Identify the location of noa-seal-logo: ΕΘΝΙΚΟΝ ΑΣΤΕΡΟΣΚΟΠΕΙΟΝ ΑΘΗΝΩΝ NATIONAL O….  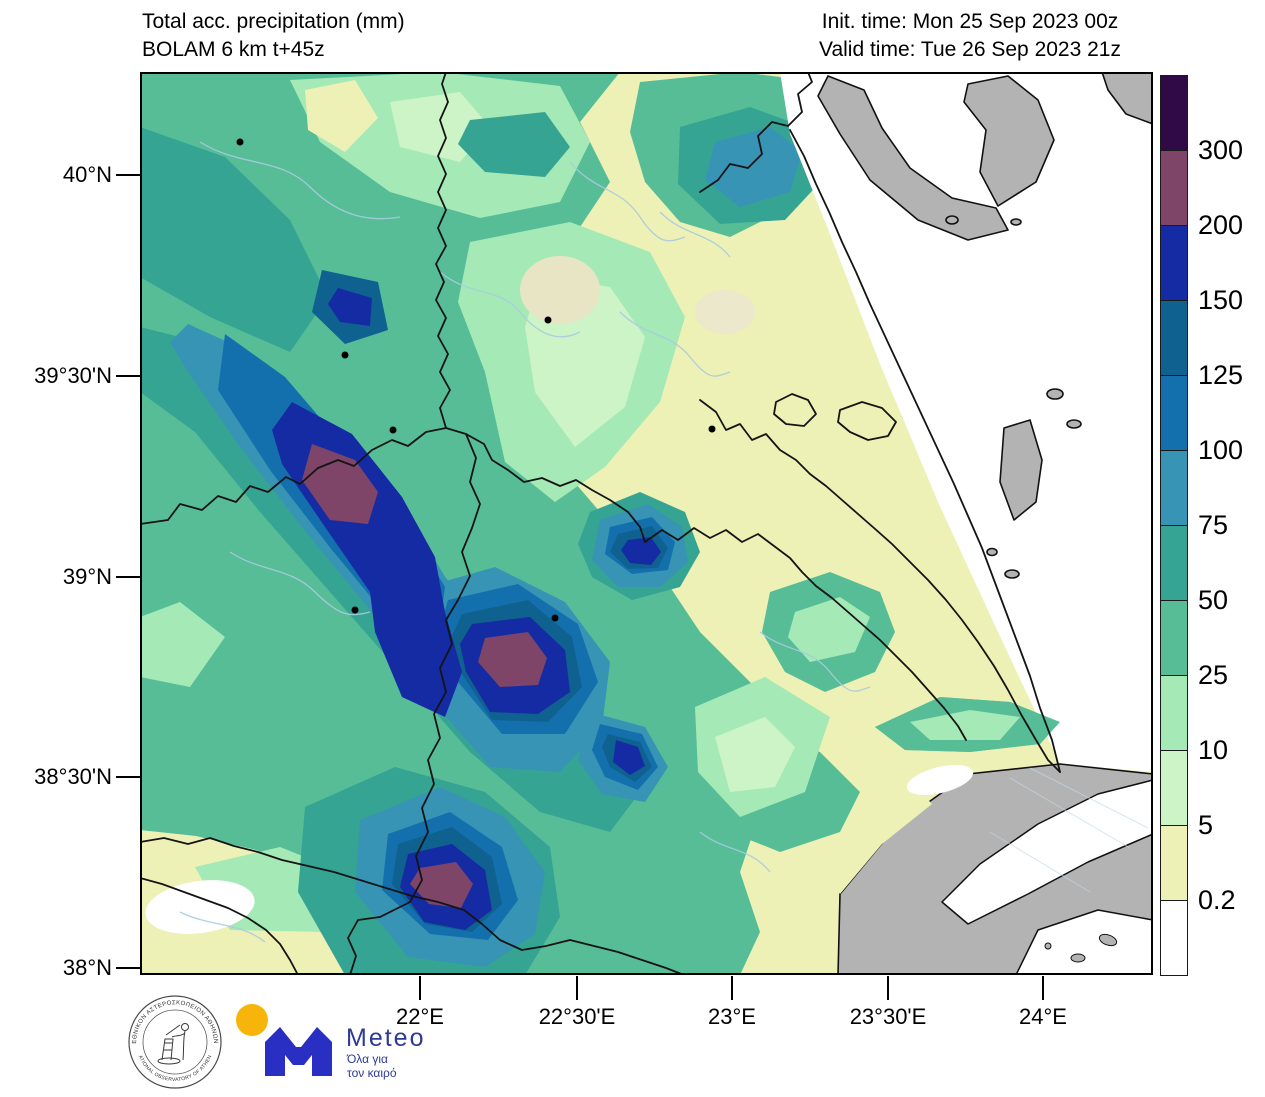
(175, 1042).